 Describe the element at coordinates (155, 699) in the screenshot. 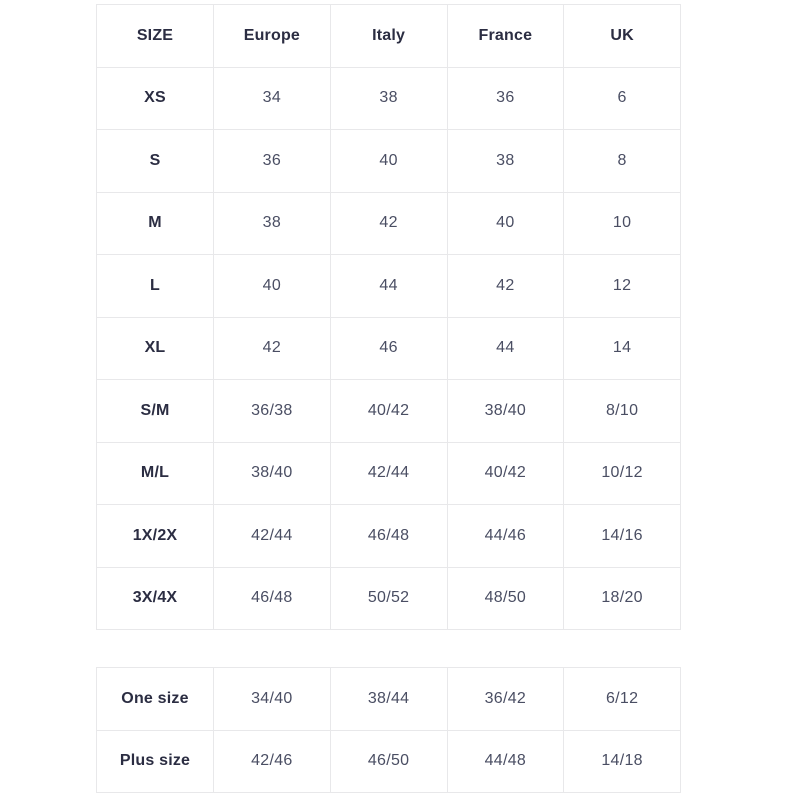

I see `size-label-cell: One size` at that location.